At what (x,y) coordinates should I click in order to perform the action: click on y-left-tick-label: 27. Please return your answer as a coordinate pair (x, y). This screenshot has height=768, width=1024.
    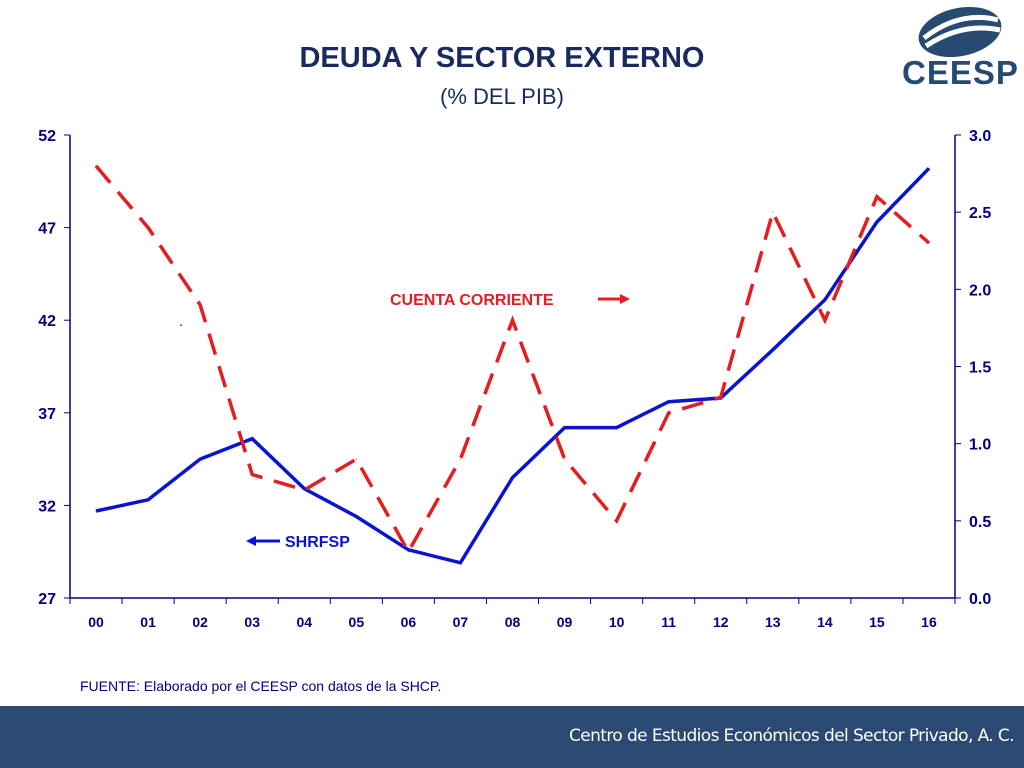
    Looking at the image, I should click on (47, 599).